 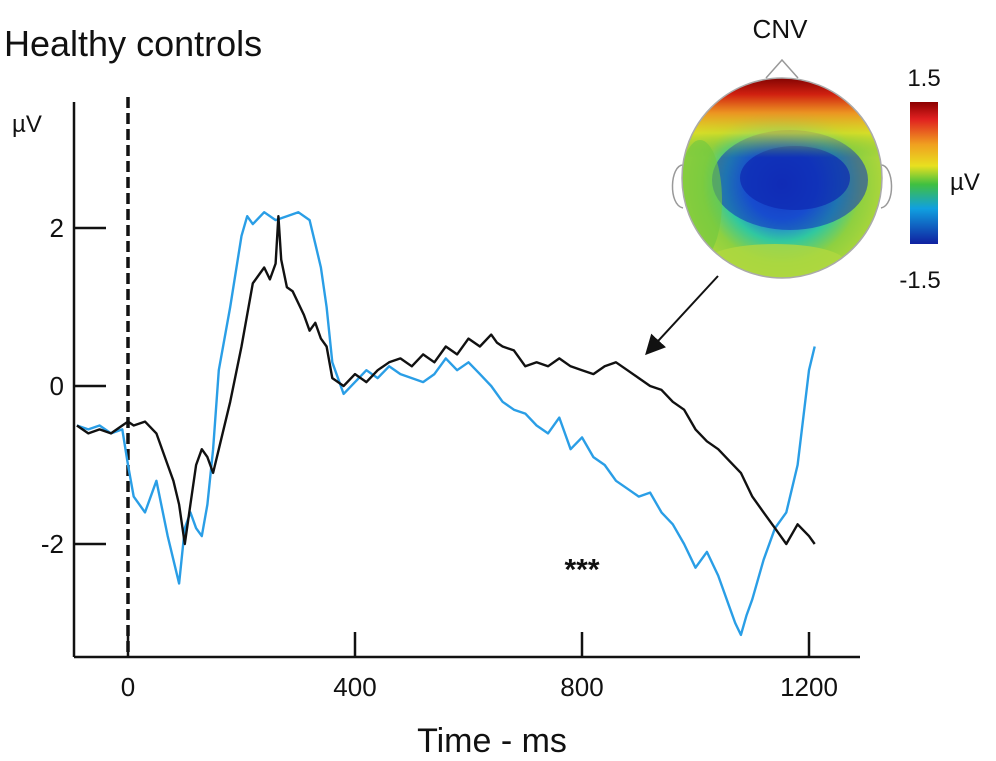 What do you see at coordinates (128, 687) in the screenshot?
I see `x-tick-label: 0` at bounding box center [128, 687].